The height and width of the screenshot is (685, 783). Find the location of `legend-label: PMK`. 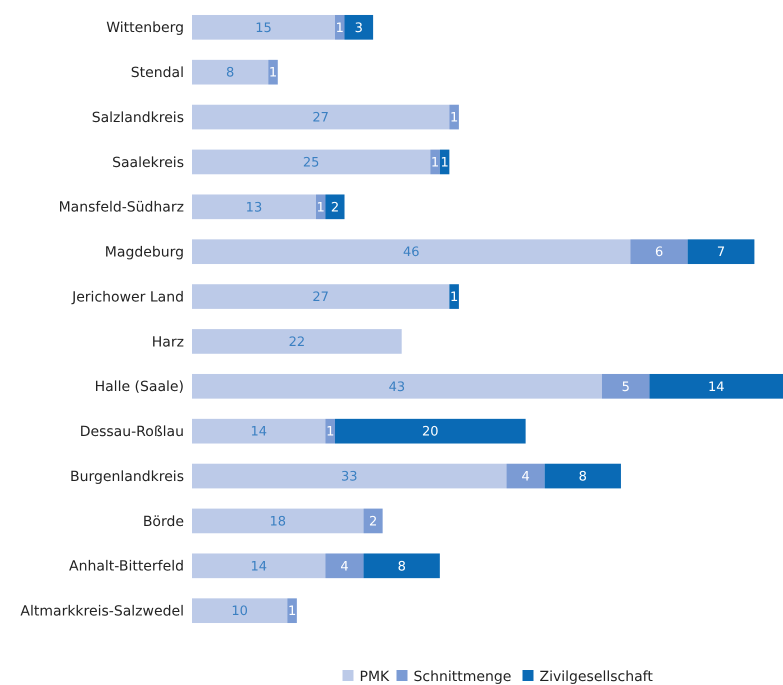

legend-label: PMK is located at coordinates (375, 676).